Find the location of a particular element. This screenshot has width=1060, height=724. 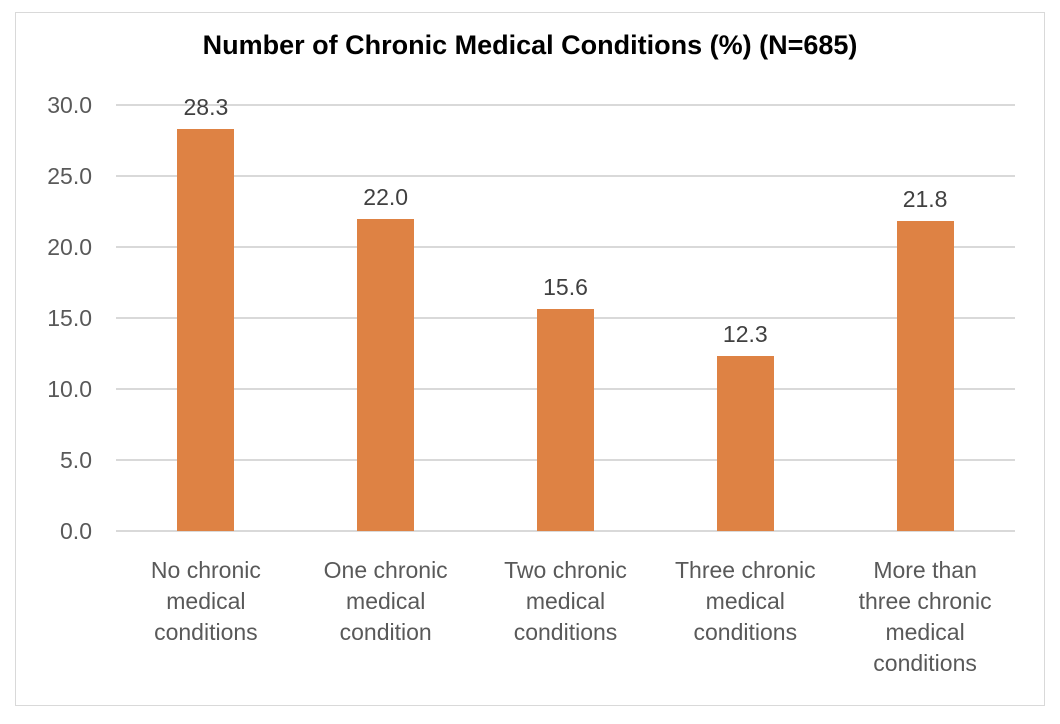

x-axis-category-label: No chronic medical conditions is located at coordinates (206, 601).